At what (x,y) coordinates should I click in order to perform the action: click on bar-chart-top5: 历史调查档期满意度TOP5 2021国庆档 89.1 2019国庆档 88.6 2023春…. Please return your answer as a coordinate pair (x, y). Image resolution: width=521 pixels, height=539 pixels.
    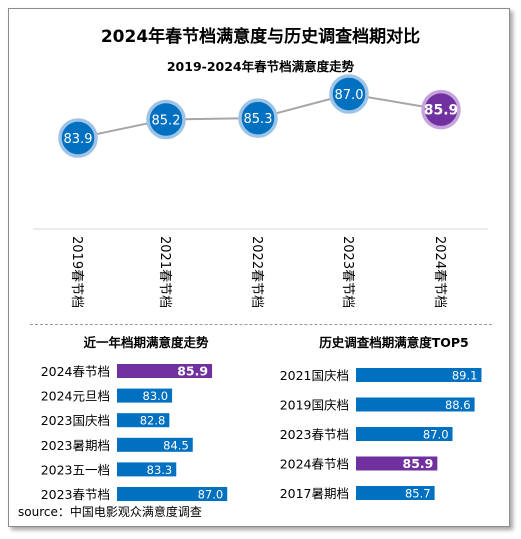
    Looking at the image, I should click on (381, 418).